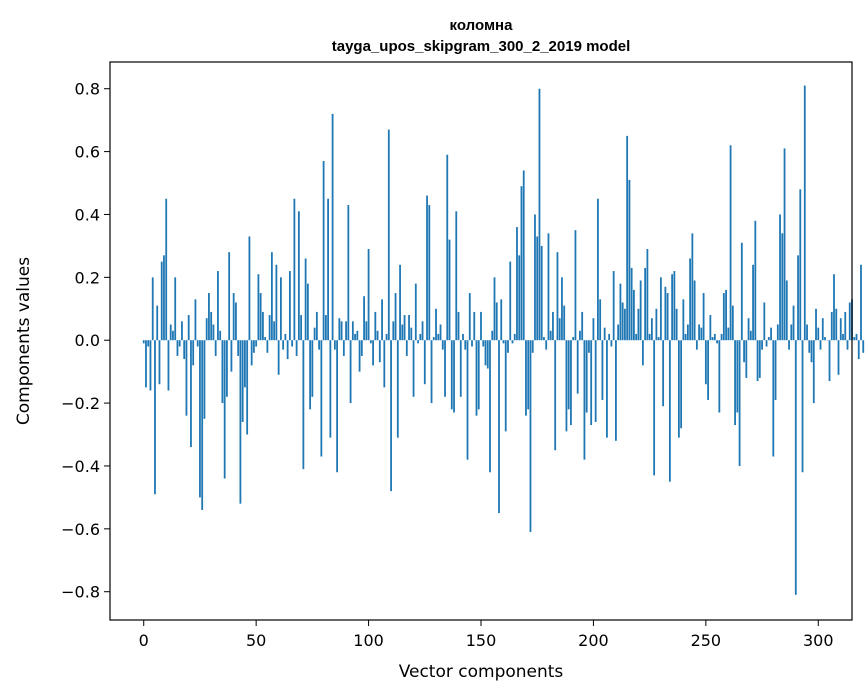  Describe the element at coordinates (85, 341) in the screenshot. I see `y-axis: −0.8 −0.6 −0.4 −0.2 0.0 0.2 0.4 0.6 0.8` at that location.